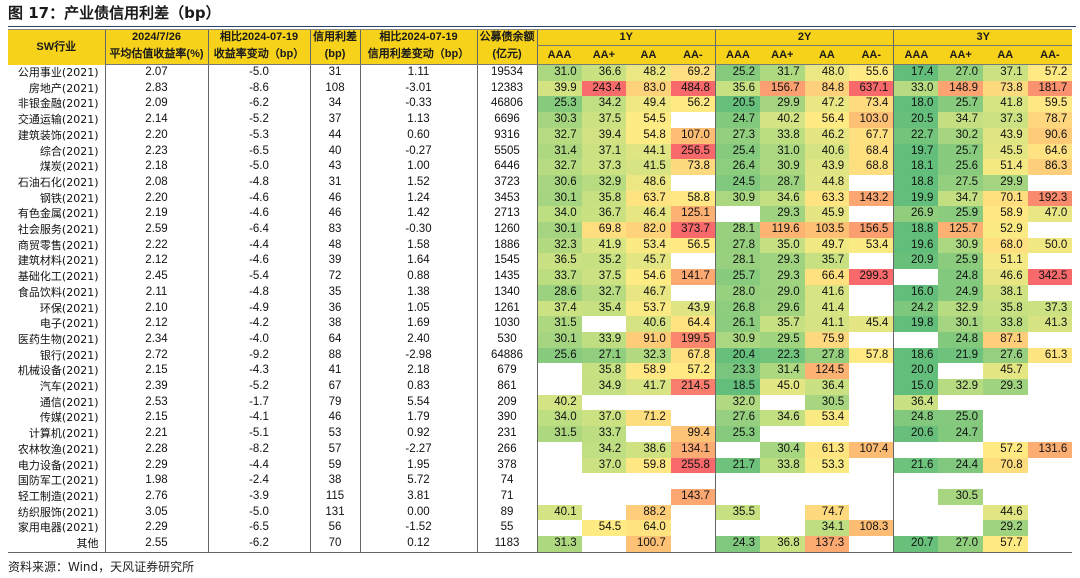 The width and height of the screenshot is (1080, 578). Describe the element at coordinates (604, 135) in the screenshot. I see `spread-1y-aa-plus-cell: 39.4` at that location.